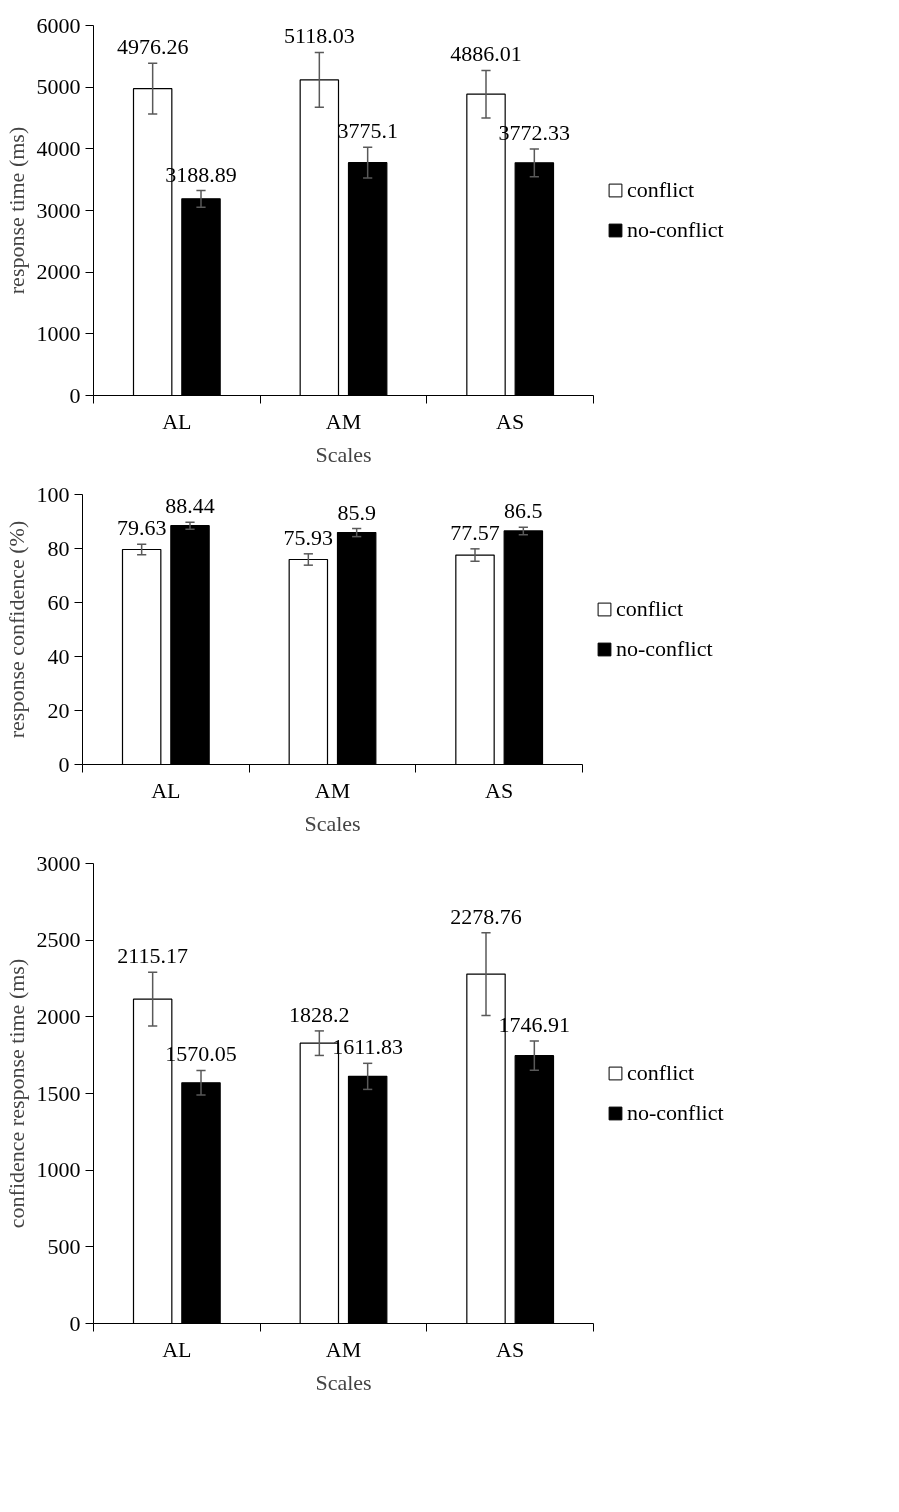 This screenshot has height=1512, width=899. I want to click on data-label: 2278.76, so click(486, 916).